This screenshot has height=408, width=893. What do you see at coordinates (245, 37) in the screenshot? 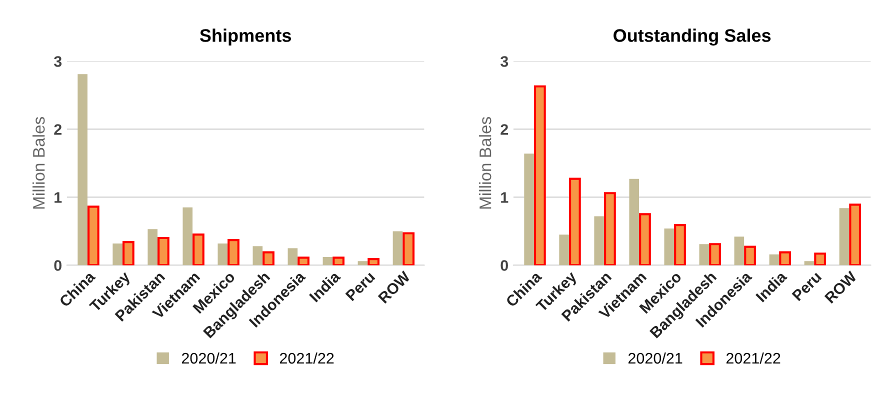
I see `chart-title: Shipments` at bounding box center [245, 37].